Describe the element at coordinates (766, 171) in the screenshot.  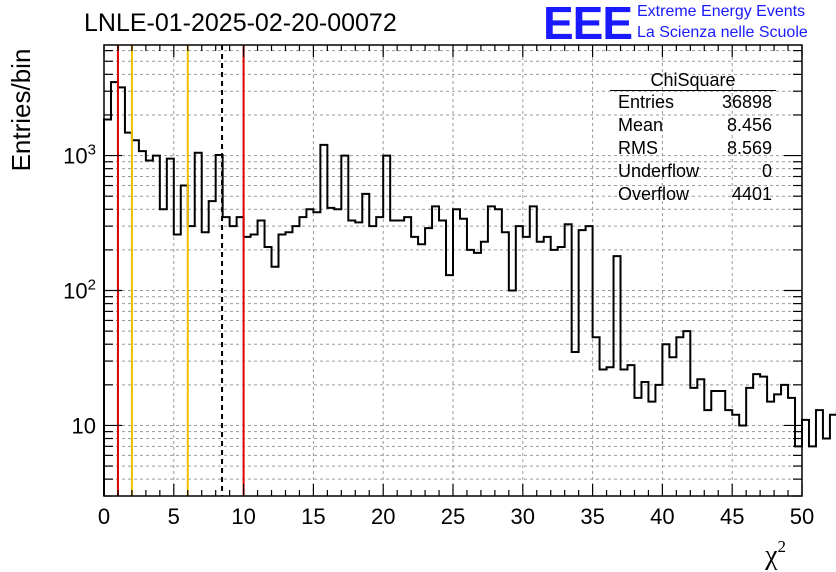
I see `stats-value: 0` at that location.